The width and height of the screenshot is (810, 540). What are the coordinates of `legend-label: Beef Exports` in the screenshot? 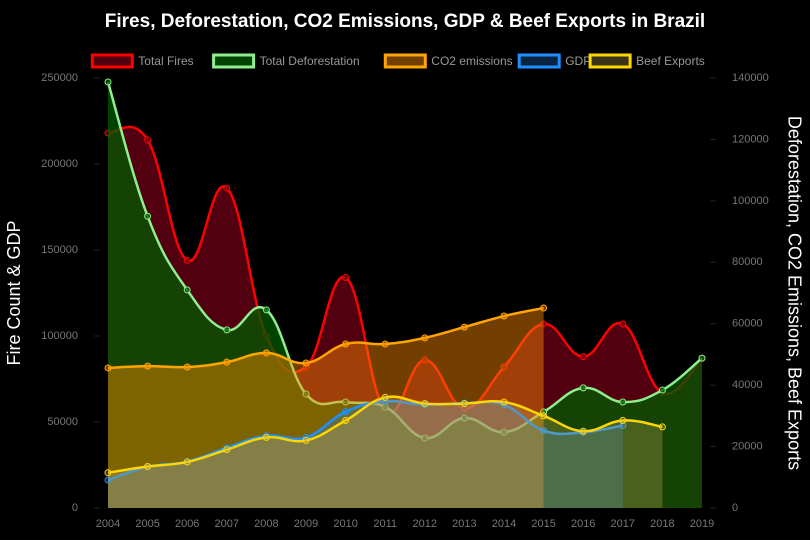 It's located at (670, 61).